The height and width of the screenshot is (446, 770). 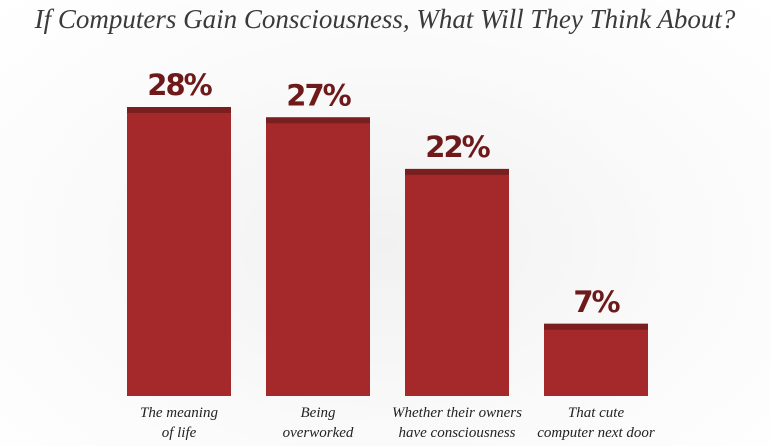 What do you see at coordinates (318, 95) in the screenshot?
I see `value-label: 27%` at bounding box center [318, 95].